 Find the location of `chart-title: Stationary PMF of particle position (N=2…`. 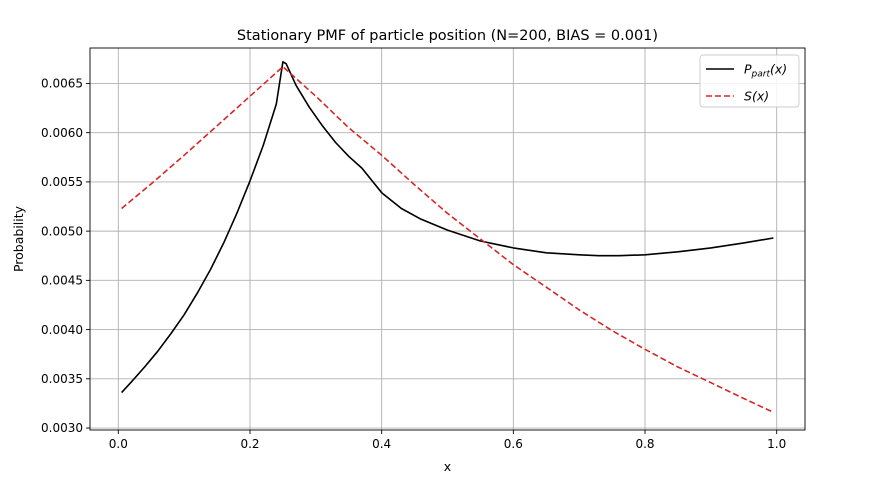

chart-title: Stationary PMF of particle position (N=2… is located at coordinates (447, 36).